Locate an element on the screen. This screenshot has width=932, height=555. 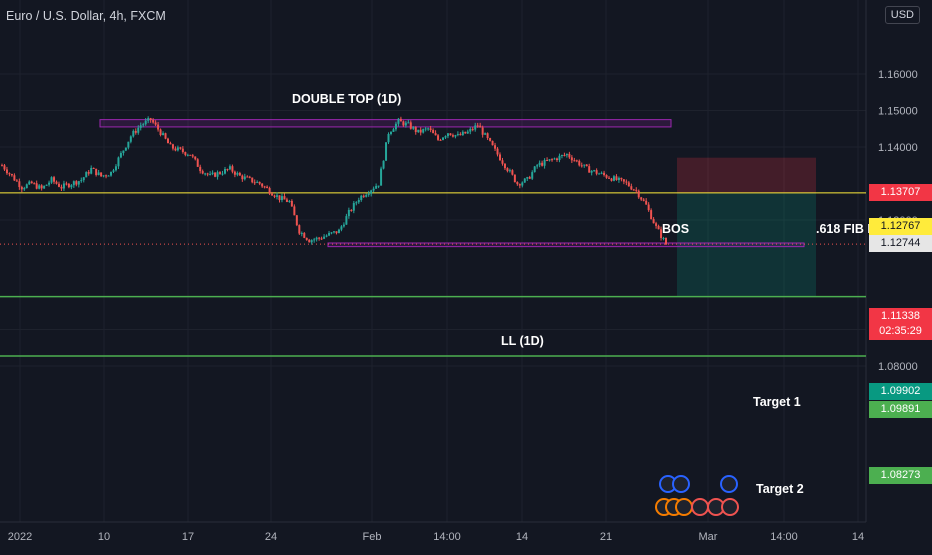
entry-price-label: 1.12744 is located at coordinates (900, 243).